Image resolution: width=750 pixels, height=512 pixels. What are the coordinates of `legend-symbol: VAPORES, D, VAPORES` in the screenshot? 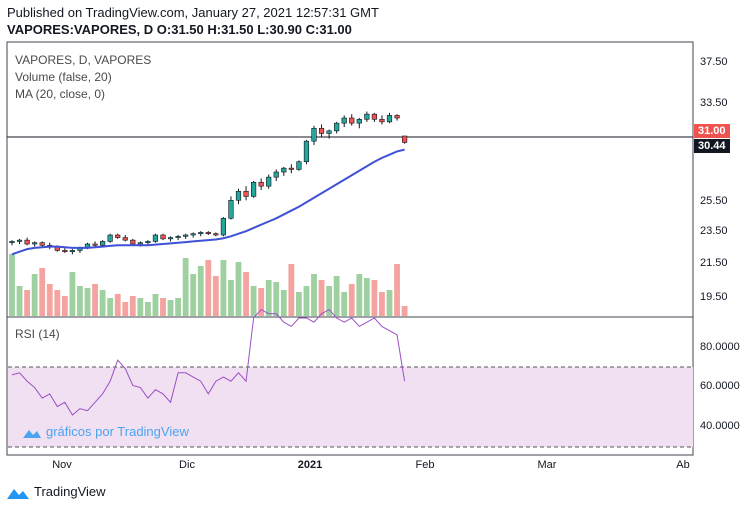 It's located at (83, 60).